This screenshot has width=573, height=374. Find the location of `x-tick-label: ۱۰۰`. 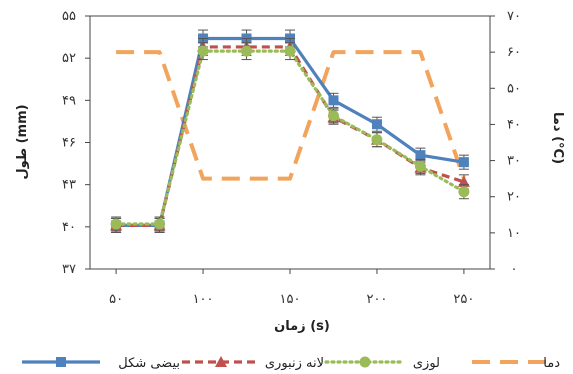

x-tick-label: ۱۰۰ is located at coordinates (203, 299).